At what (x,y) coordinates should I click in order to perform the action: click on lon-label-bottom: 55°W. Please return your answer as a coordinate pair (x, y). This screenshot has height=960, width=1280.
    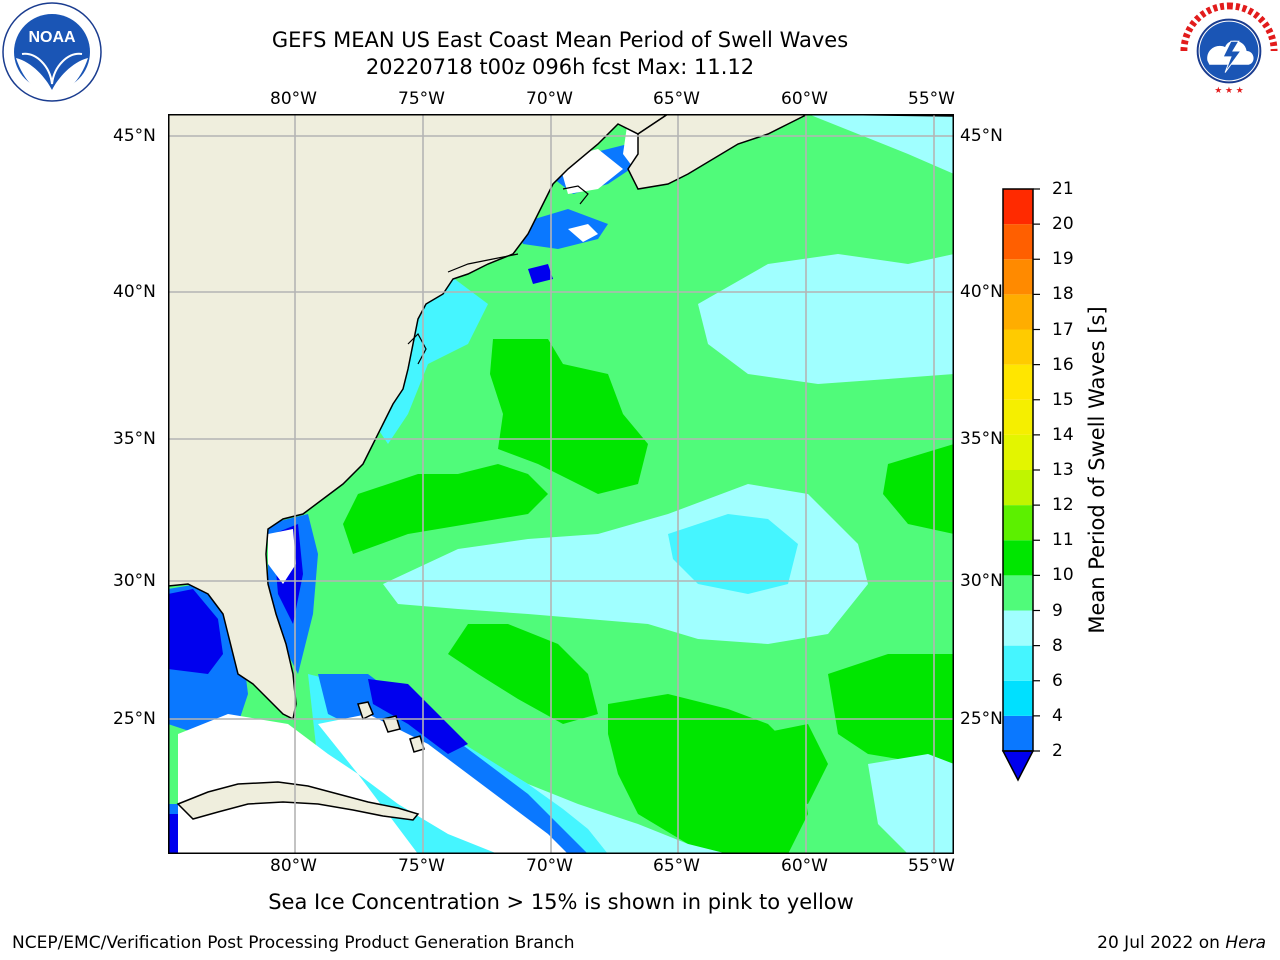
    Looking at the image, I should click on (931, 866).